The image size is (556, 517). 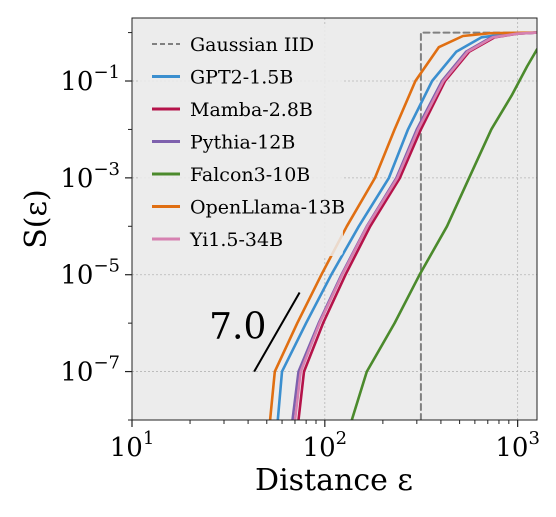 I want to click on legend-label: Yi1.5-34B, so click(x=236, y=240).